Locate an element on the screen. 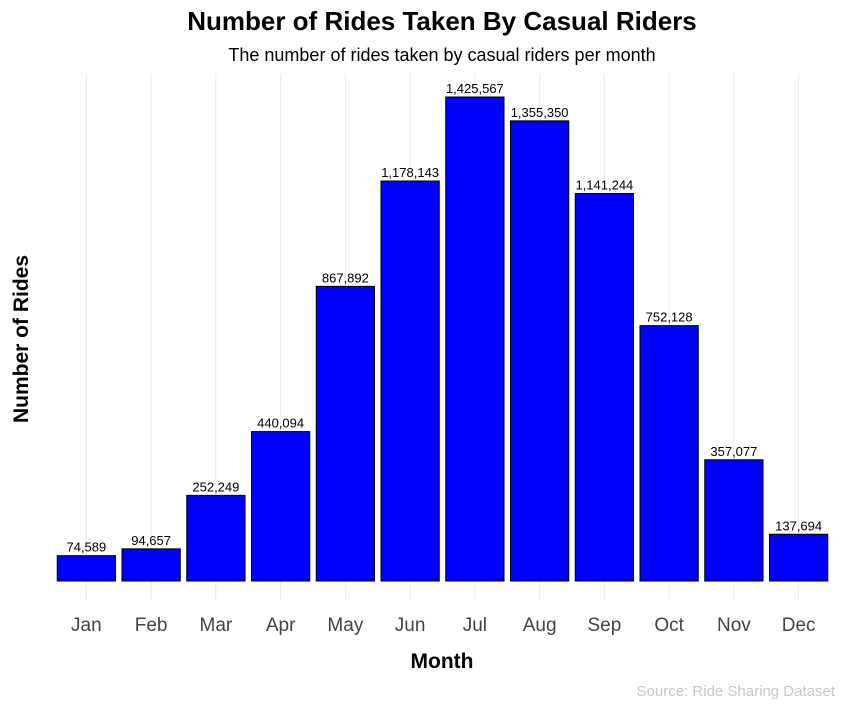 The width and height of the screenshot is (845, 708). data-label-may: 867,892 is located at coordinates (345, 277).